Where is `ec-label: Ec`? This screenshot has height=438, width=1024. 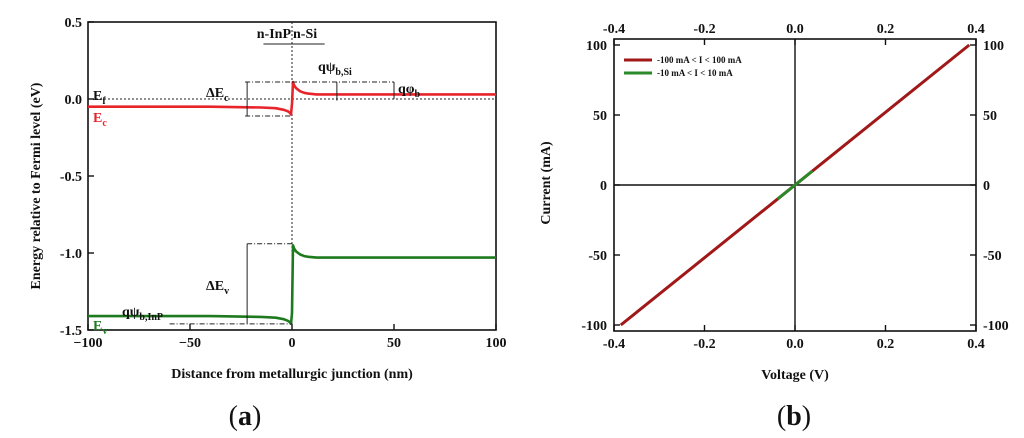 ec-label: Ec is located at coordinates (100, 120).